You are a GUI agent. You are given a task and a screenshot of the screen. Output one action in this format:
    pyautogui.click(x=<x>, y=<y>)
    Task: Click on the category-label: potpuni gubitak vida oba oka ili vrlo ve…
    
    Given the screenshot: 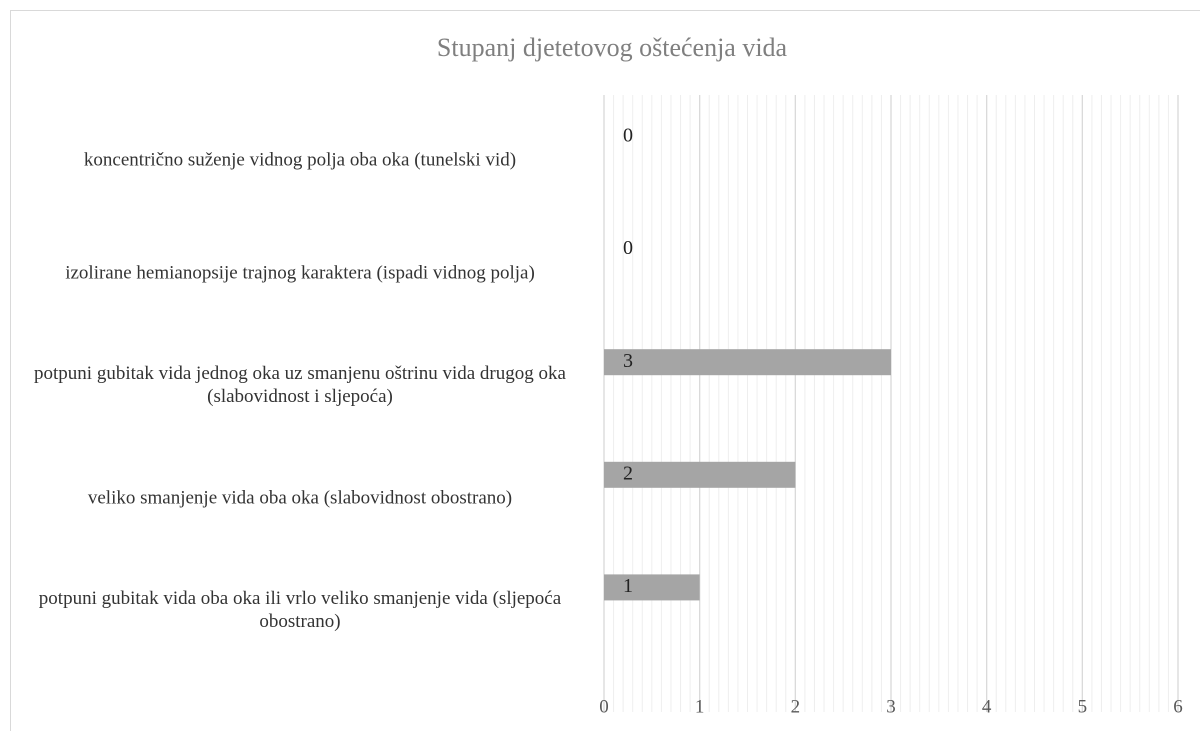 What is the action you would take?
    pyautogui.click(x=300, y=610)
    